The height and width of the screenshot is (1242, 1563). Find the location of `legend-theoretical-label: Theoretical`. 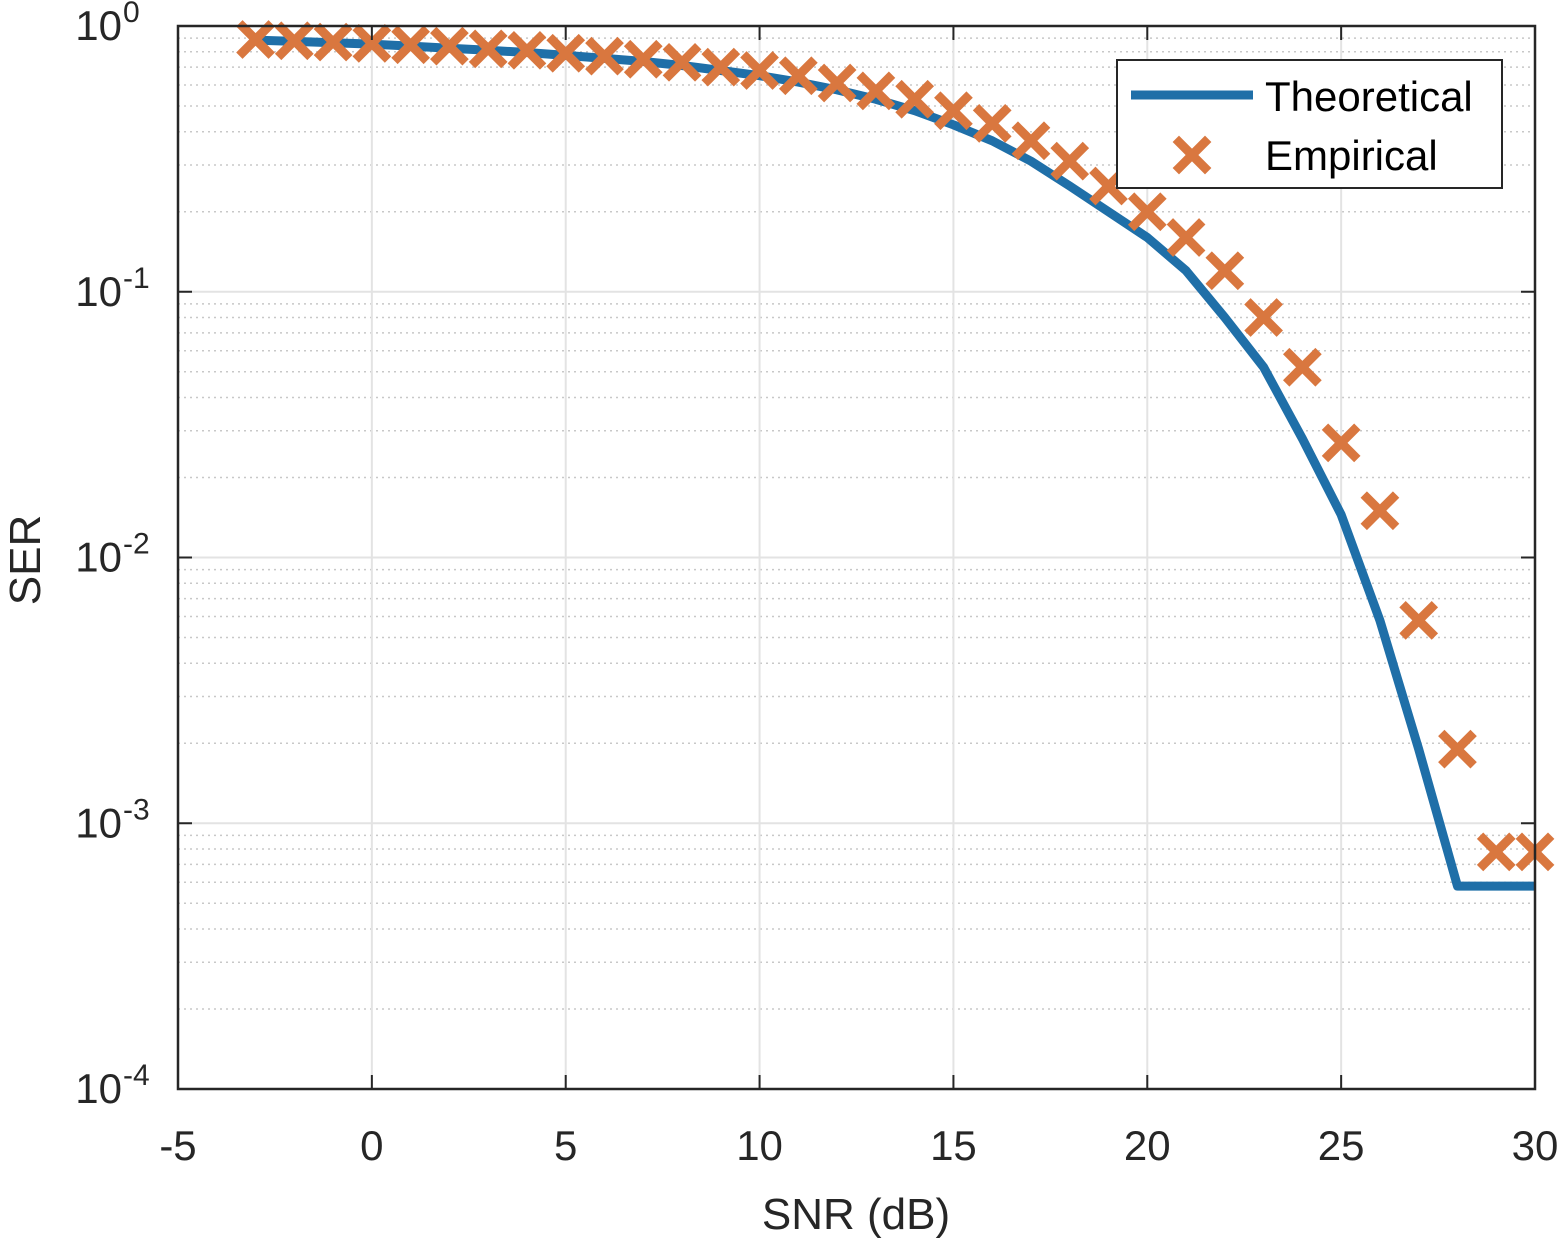

legend-theoretical-label: Theoretical is located at coordinates (1369, 96).